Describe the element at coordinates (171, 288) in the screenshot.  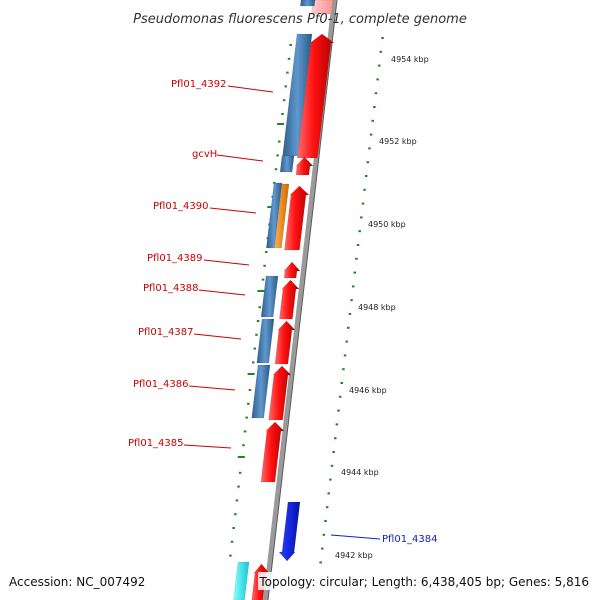
I see `gene-label-pfl01-4388: Pfl01_4388` at that location.